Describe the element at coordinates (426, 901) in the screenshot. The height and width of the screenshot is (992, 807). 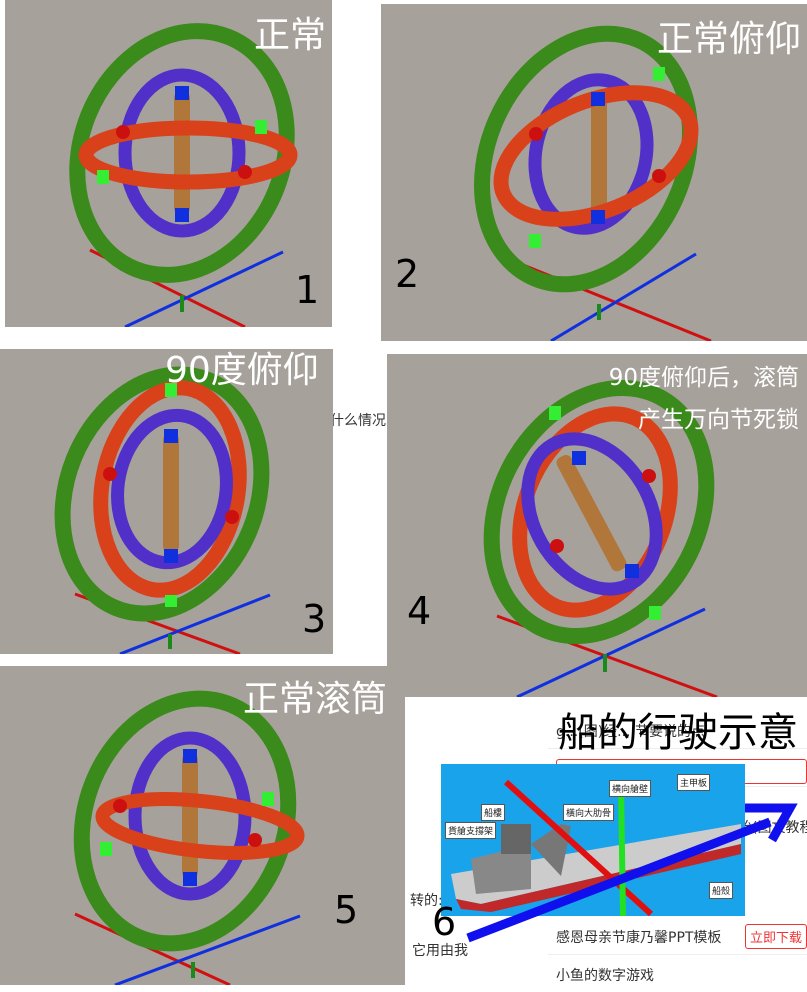
I see `bg-fragment: 转的:` at that location.